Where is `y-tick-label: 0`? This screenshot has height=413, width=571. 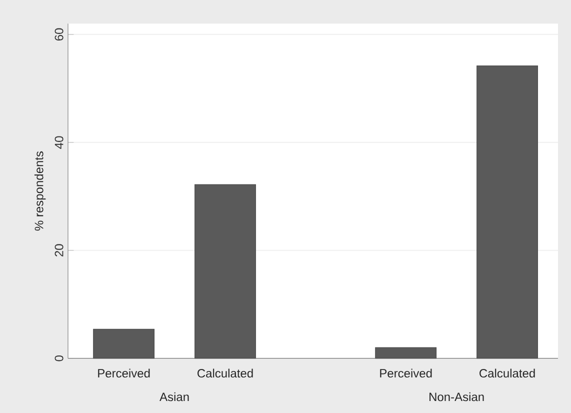 y-tick-label: 0 is located at coordinates (59, 358).